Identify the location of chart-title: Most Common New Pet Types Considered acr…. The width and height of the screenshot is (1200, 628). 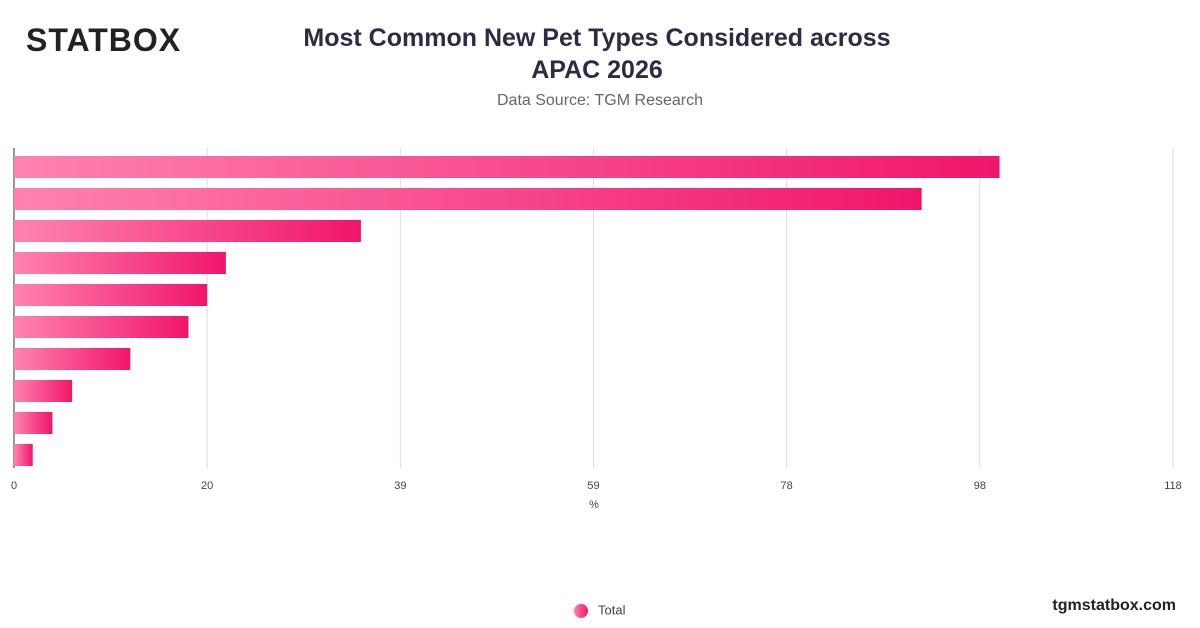
(597, 54).